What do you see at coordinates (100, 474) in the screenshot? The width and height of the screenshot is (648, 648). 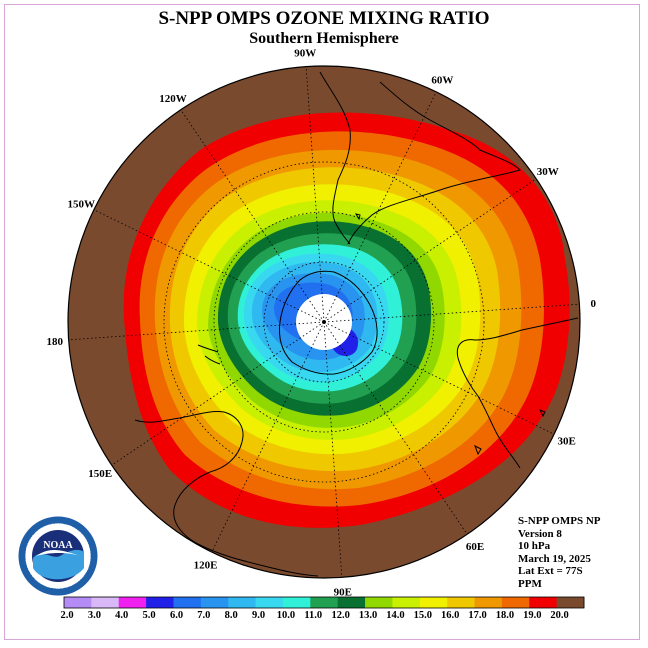 I see `lon-label-150e: 150E` at bounding box center [100, 474].